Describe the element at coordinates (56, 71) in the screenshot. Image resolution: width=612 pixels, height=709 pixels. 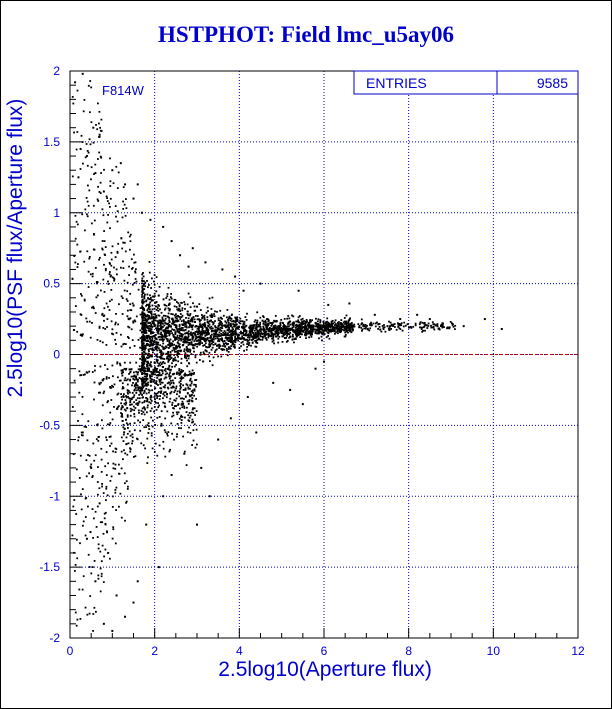
I see `y-tick-label: 2` at that location.